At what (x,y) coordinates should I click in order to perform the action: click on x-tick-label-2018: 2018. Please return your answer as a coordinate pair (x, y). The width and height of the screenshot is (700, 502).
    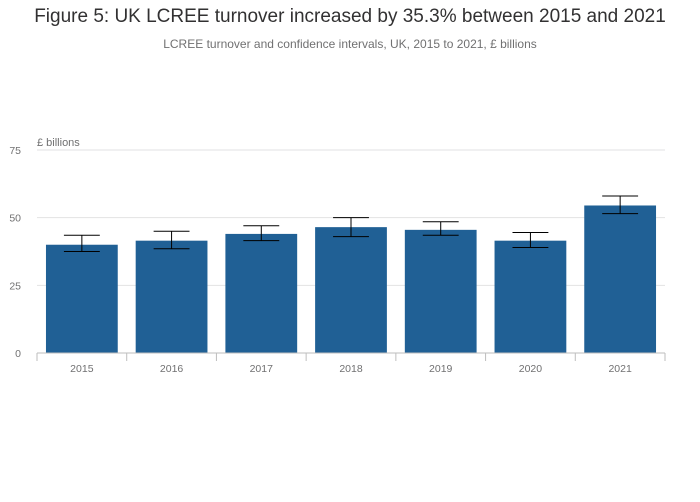
    Looking at the image, I should click on (351, 369).